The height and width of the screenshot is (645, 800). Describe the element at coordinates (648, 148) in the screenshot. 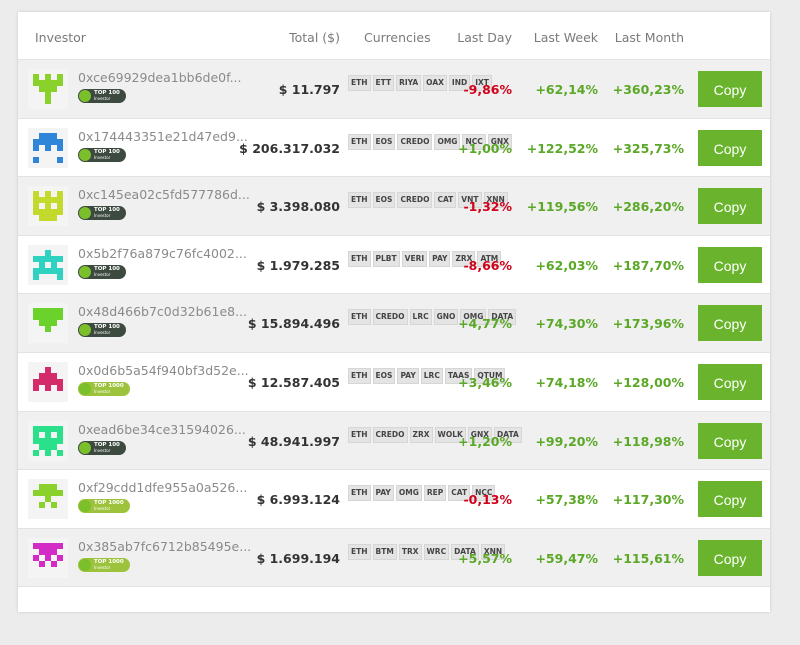

I see `last-month-change: +325,73%` at that location.